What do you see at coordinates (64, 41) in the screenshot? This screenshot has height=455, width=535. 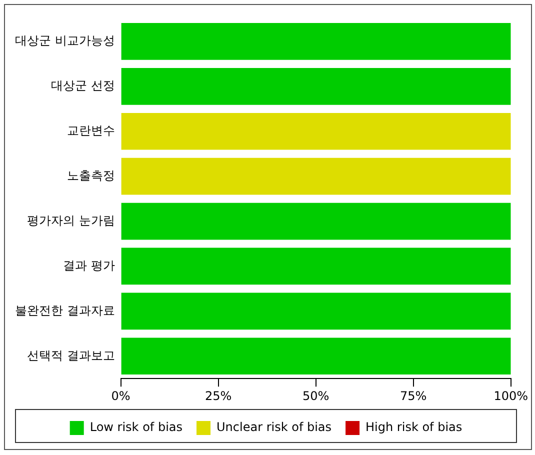 I see `y-tick-label: 대상군 비교가능성` at bounding box center [64, 41].